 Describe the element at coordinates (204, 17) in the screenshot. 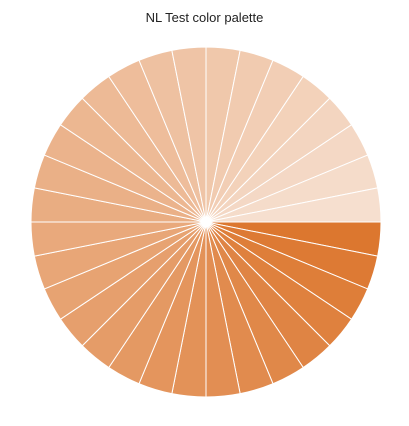

I see `chart-title: NL Test color palette` at that location.